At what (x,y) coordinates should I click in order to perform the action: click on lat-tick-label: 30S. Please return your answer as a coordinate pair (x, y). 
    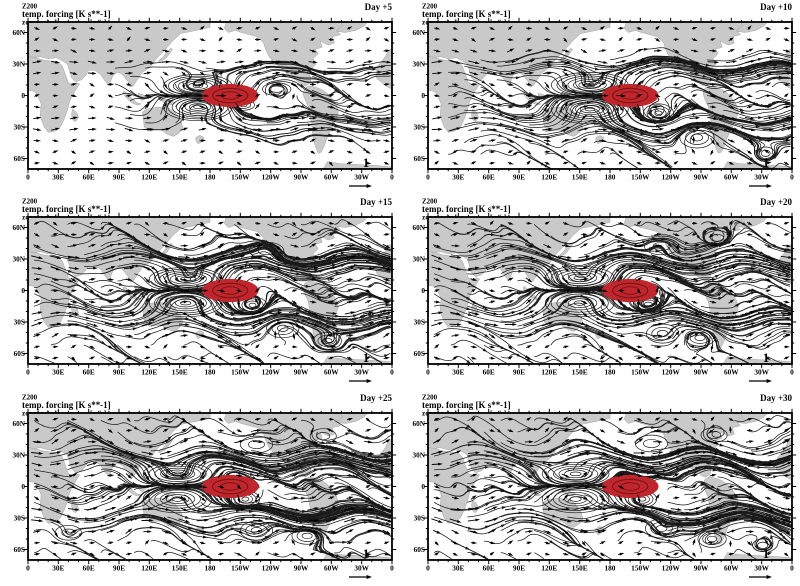
    Looking at the image, I should click on (419, 127).